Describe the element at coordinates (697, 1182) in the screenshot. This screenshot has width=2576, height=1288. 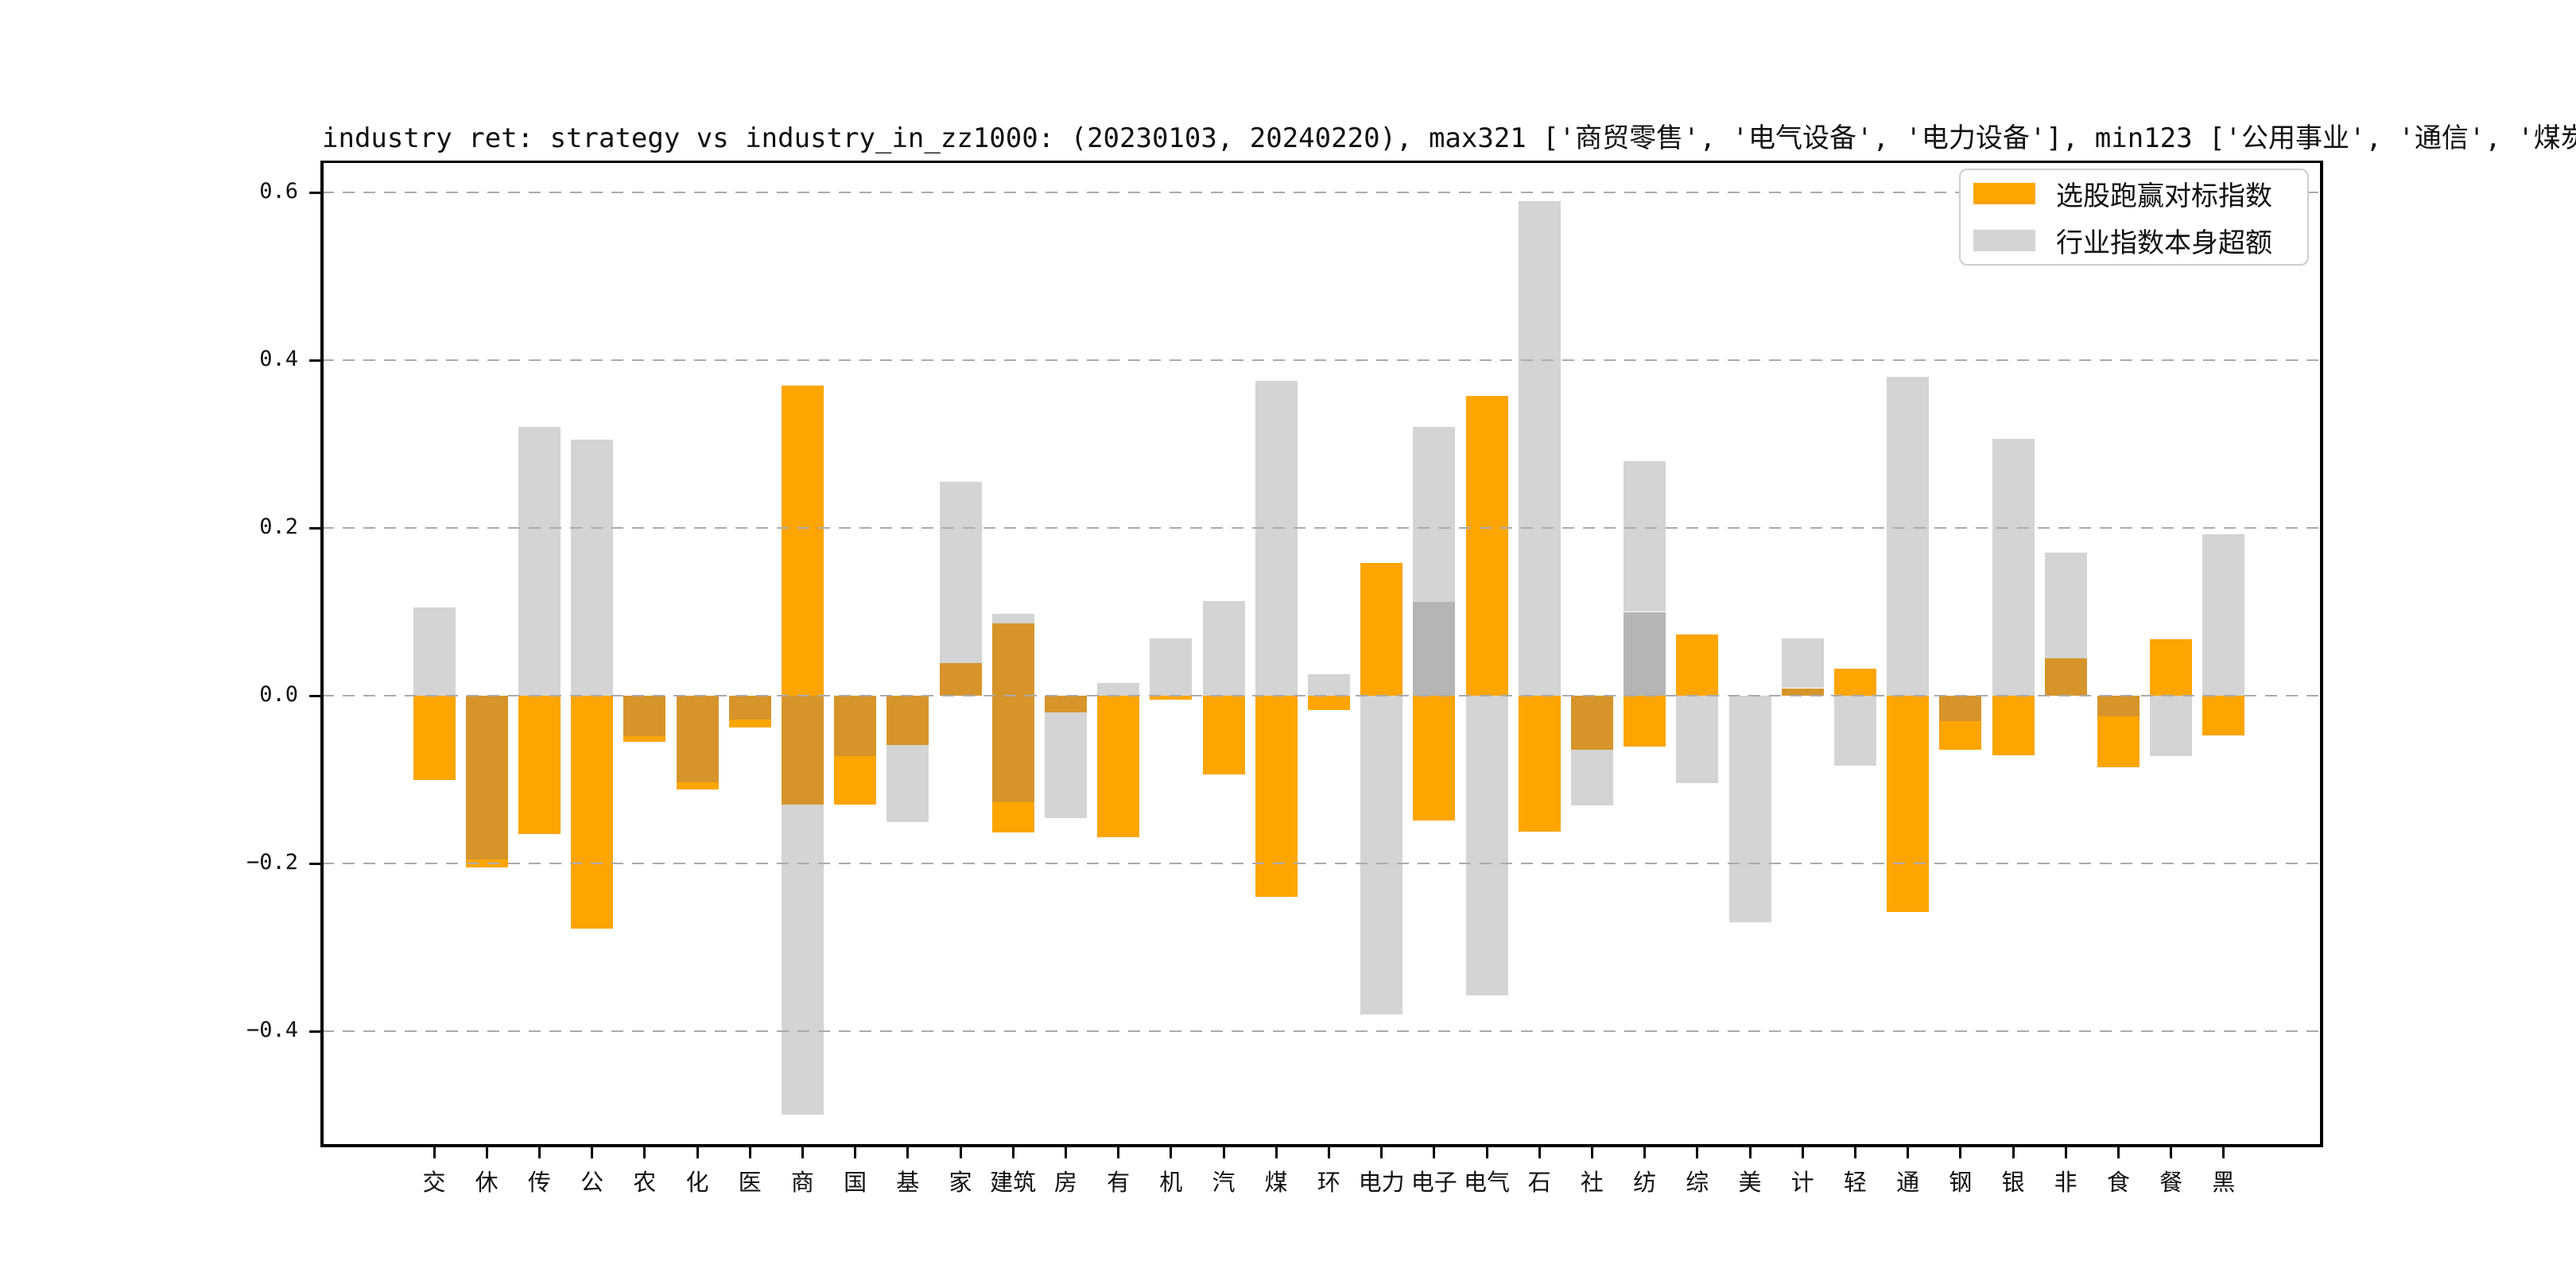
I see `x-axis-tick-label-化: 化` at that location.